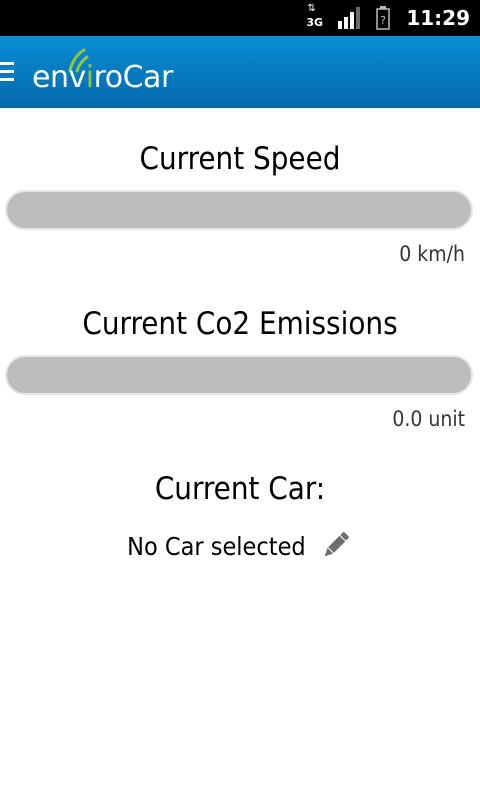 The height and width of the screenshot is (796, 480). What do you see at coordinates (432, 254) in the screenshot?
I see `speed-value: 0 km/h` at bounding box center [432, 254].